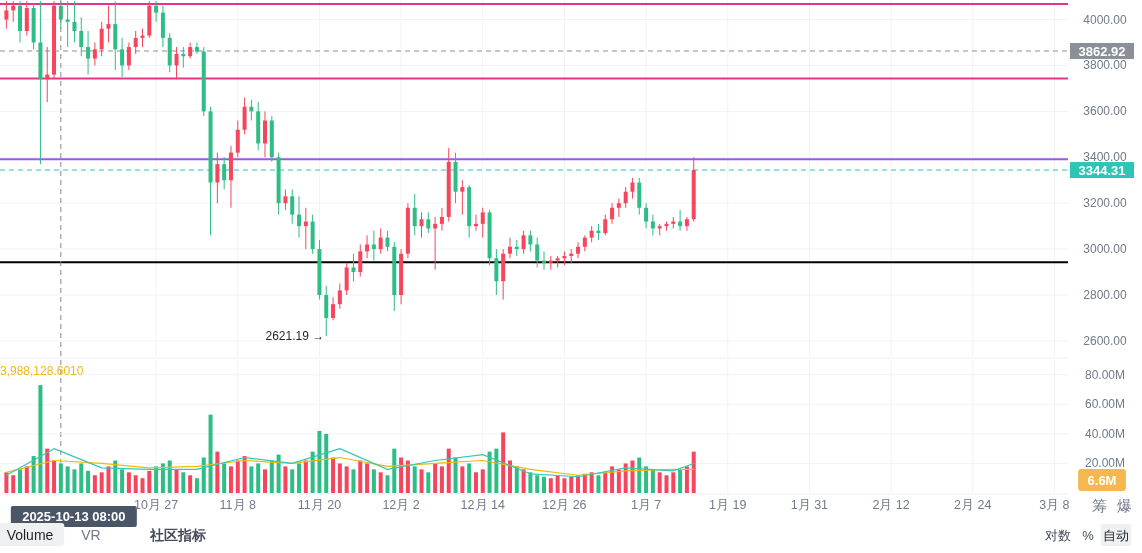 The width and height of the screenshot is (1142, 553). I want to click on y-tick-label: 20.00M, so click(1105, 463).